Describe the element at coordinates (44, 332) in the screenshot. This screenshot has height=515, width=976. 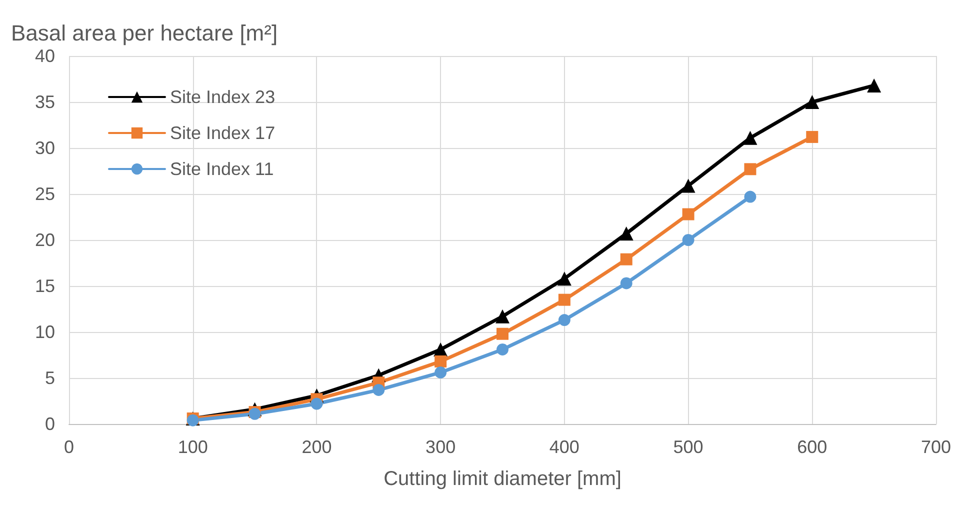
I see `y-tick-label: 10` at that location.